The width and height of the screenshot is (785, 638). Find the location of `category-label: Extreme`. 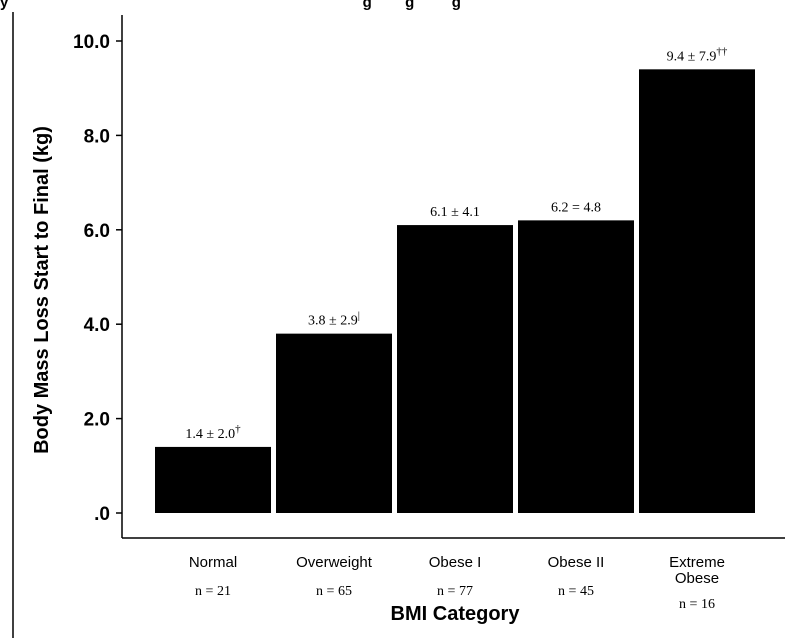

category-label: Extreme is located at coordinates (697, 562).